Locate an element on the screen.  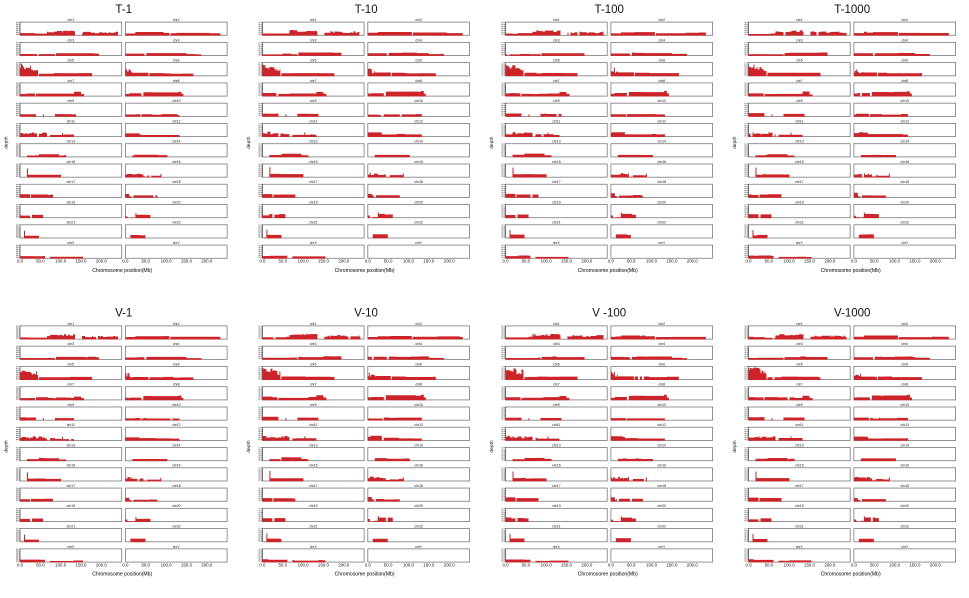
svg-text: T-1 is located at coordinates (123, 10).